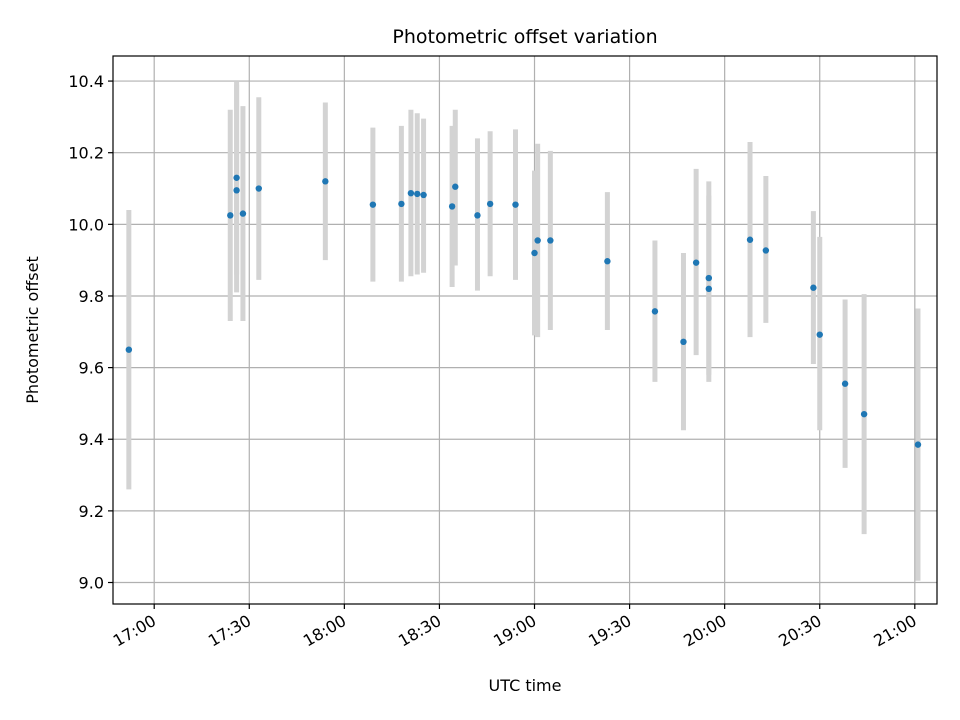 The height and width of the screenshot is (720, 960). Describe the element at coordinates (86, 81) in the screenshot. I see `y-tick-label: 10.4` at that location.